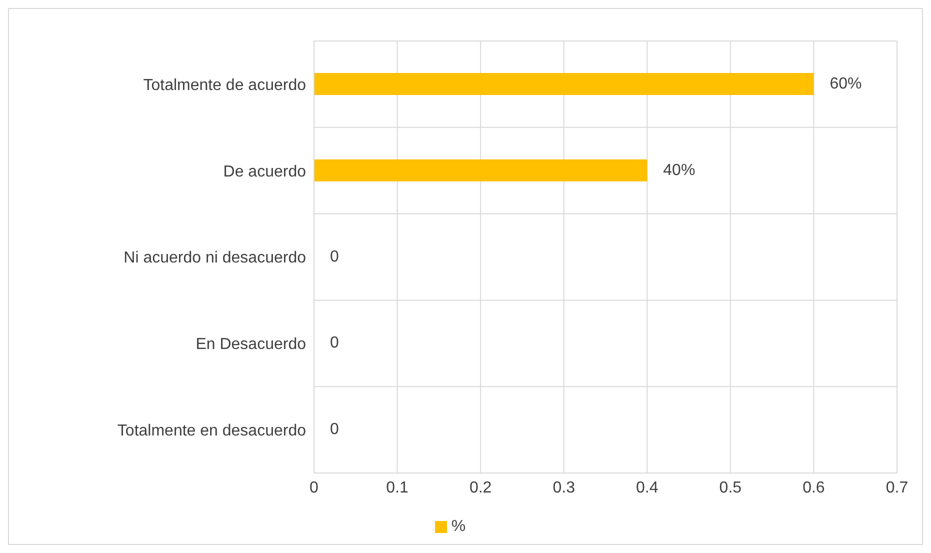  Describe the element at coordinates (730, 487) in the screenshot. I see `x-tick-label: 0.5` at that location.